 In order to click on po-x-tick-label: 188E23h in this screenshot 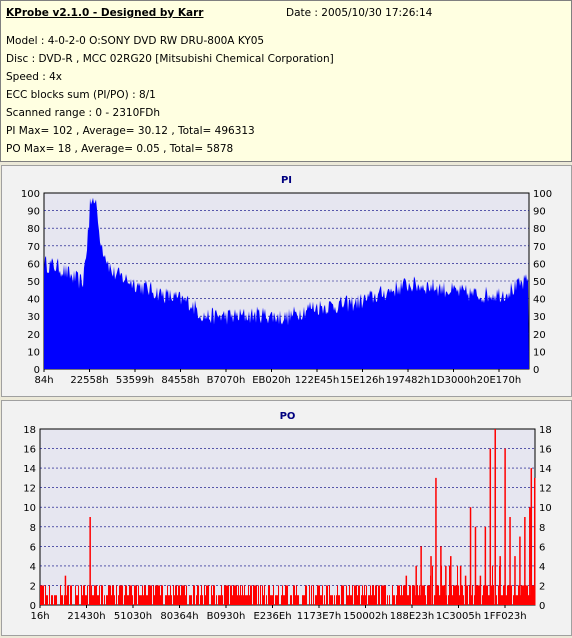, I will do `click(412, 616)`.